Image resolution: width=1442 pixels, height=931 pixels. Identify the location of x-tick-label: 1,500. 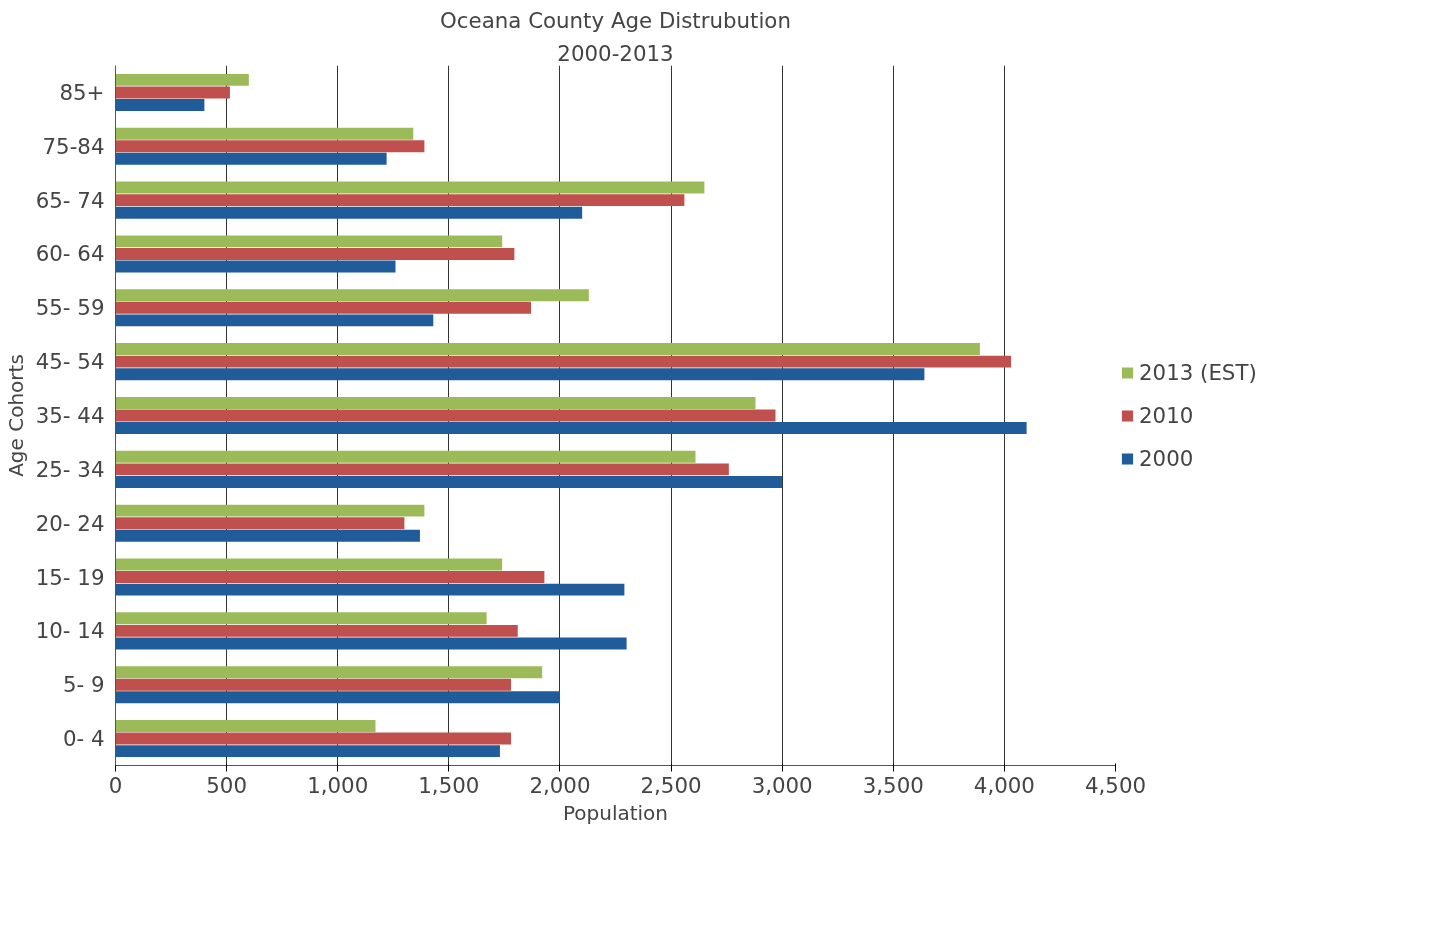
(449, 785).